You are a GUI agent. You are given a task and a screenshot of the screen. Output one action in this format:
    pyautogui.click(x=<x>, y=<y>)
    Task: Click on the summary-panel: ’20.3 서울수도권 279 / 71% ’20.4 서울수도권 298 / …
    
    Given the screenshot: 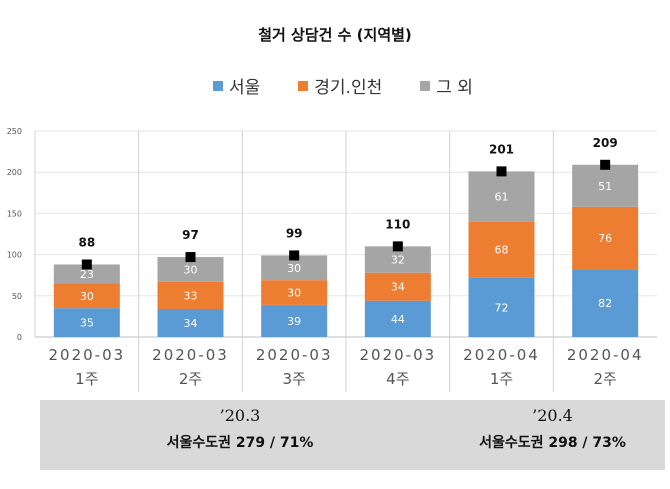 What is the action you would take?
    pyautogui.click(x=352, y=435)
    